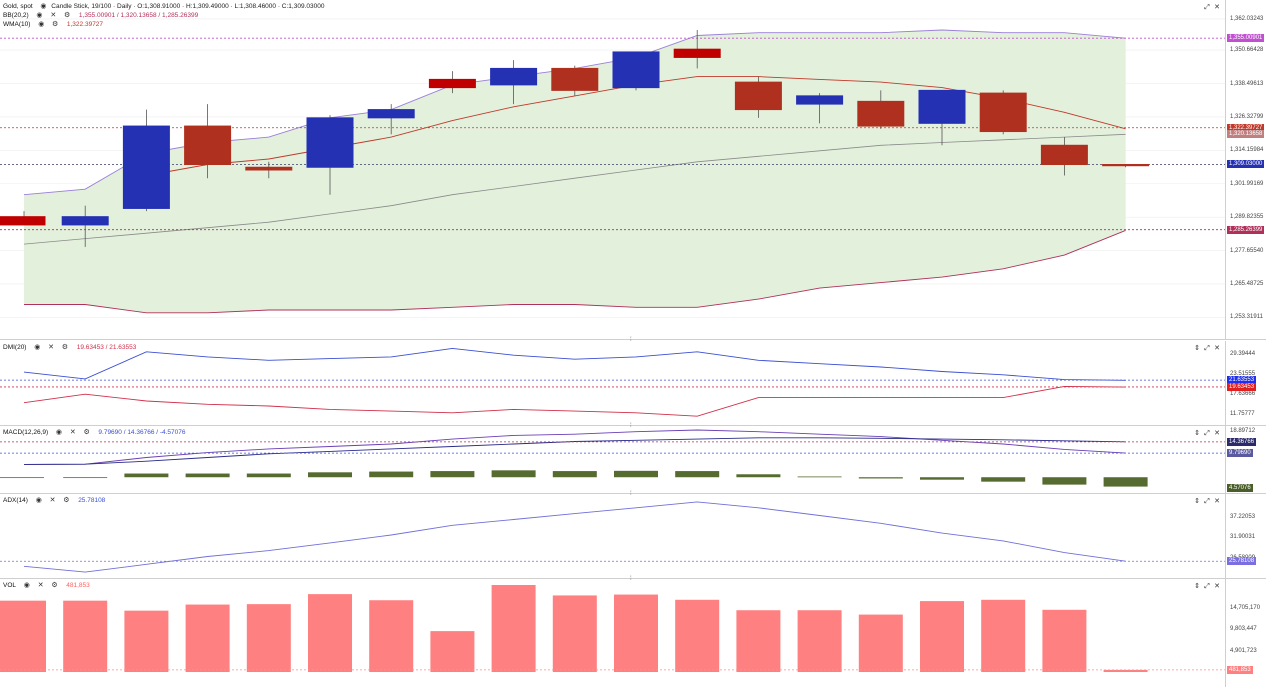 The image size is (1266, 687). What do you see at coordinates (1246, 38) in the screenshot?
I see `axis-value-tag: 1,355.00901` at bounding box center [1246, 38].